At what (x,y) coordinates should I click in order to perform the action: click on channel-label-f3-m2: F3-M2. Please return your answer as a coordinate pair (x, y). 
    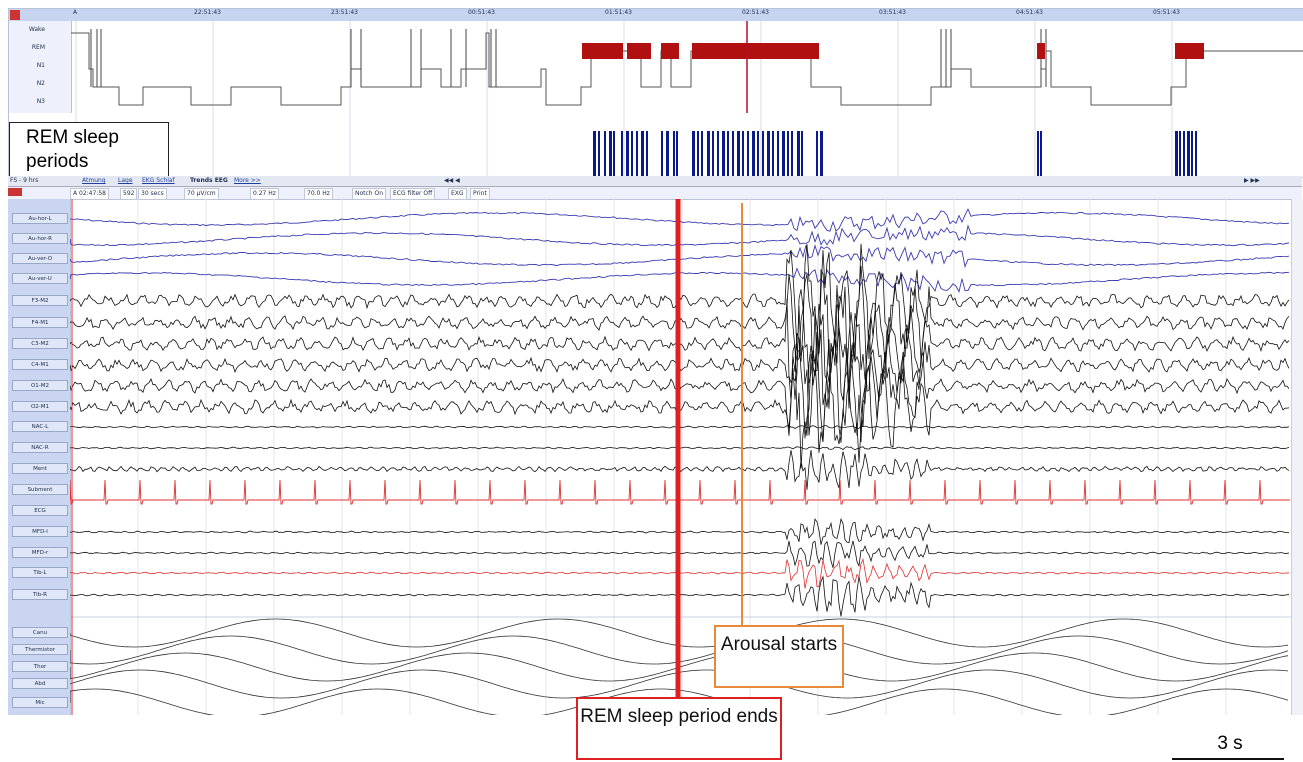
    Looking at the image, I should click on (40, 300).